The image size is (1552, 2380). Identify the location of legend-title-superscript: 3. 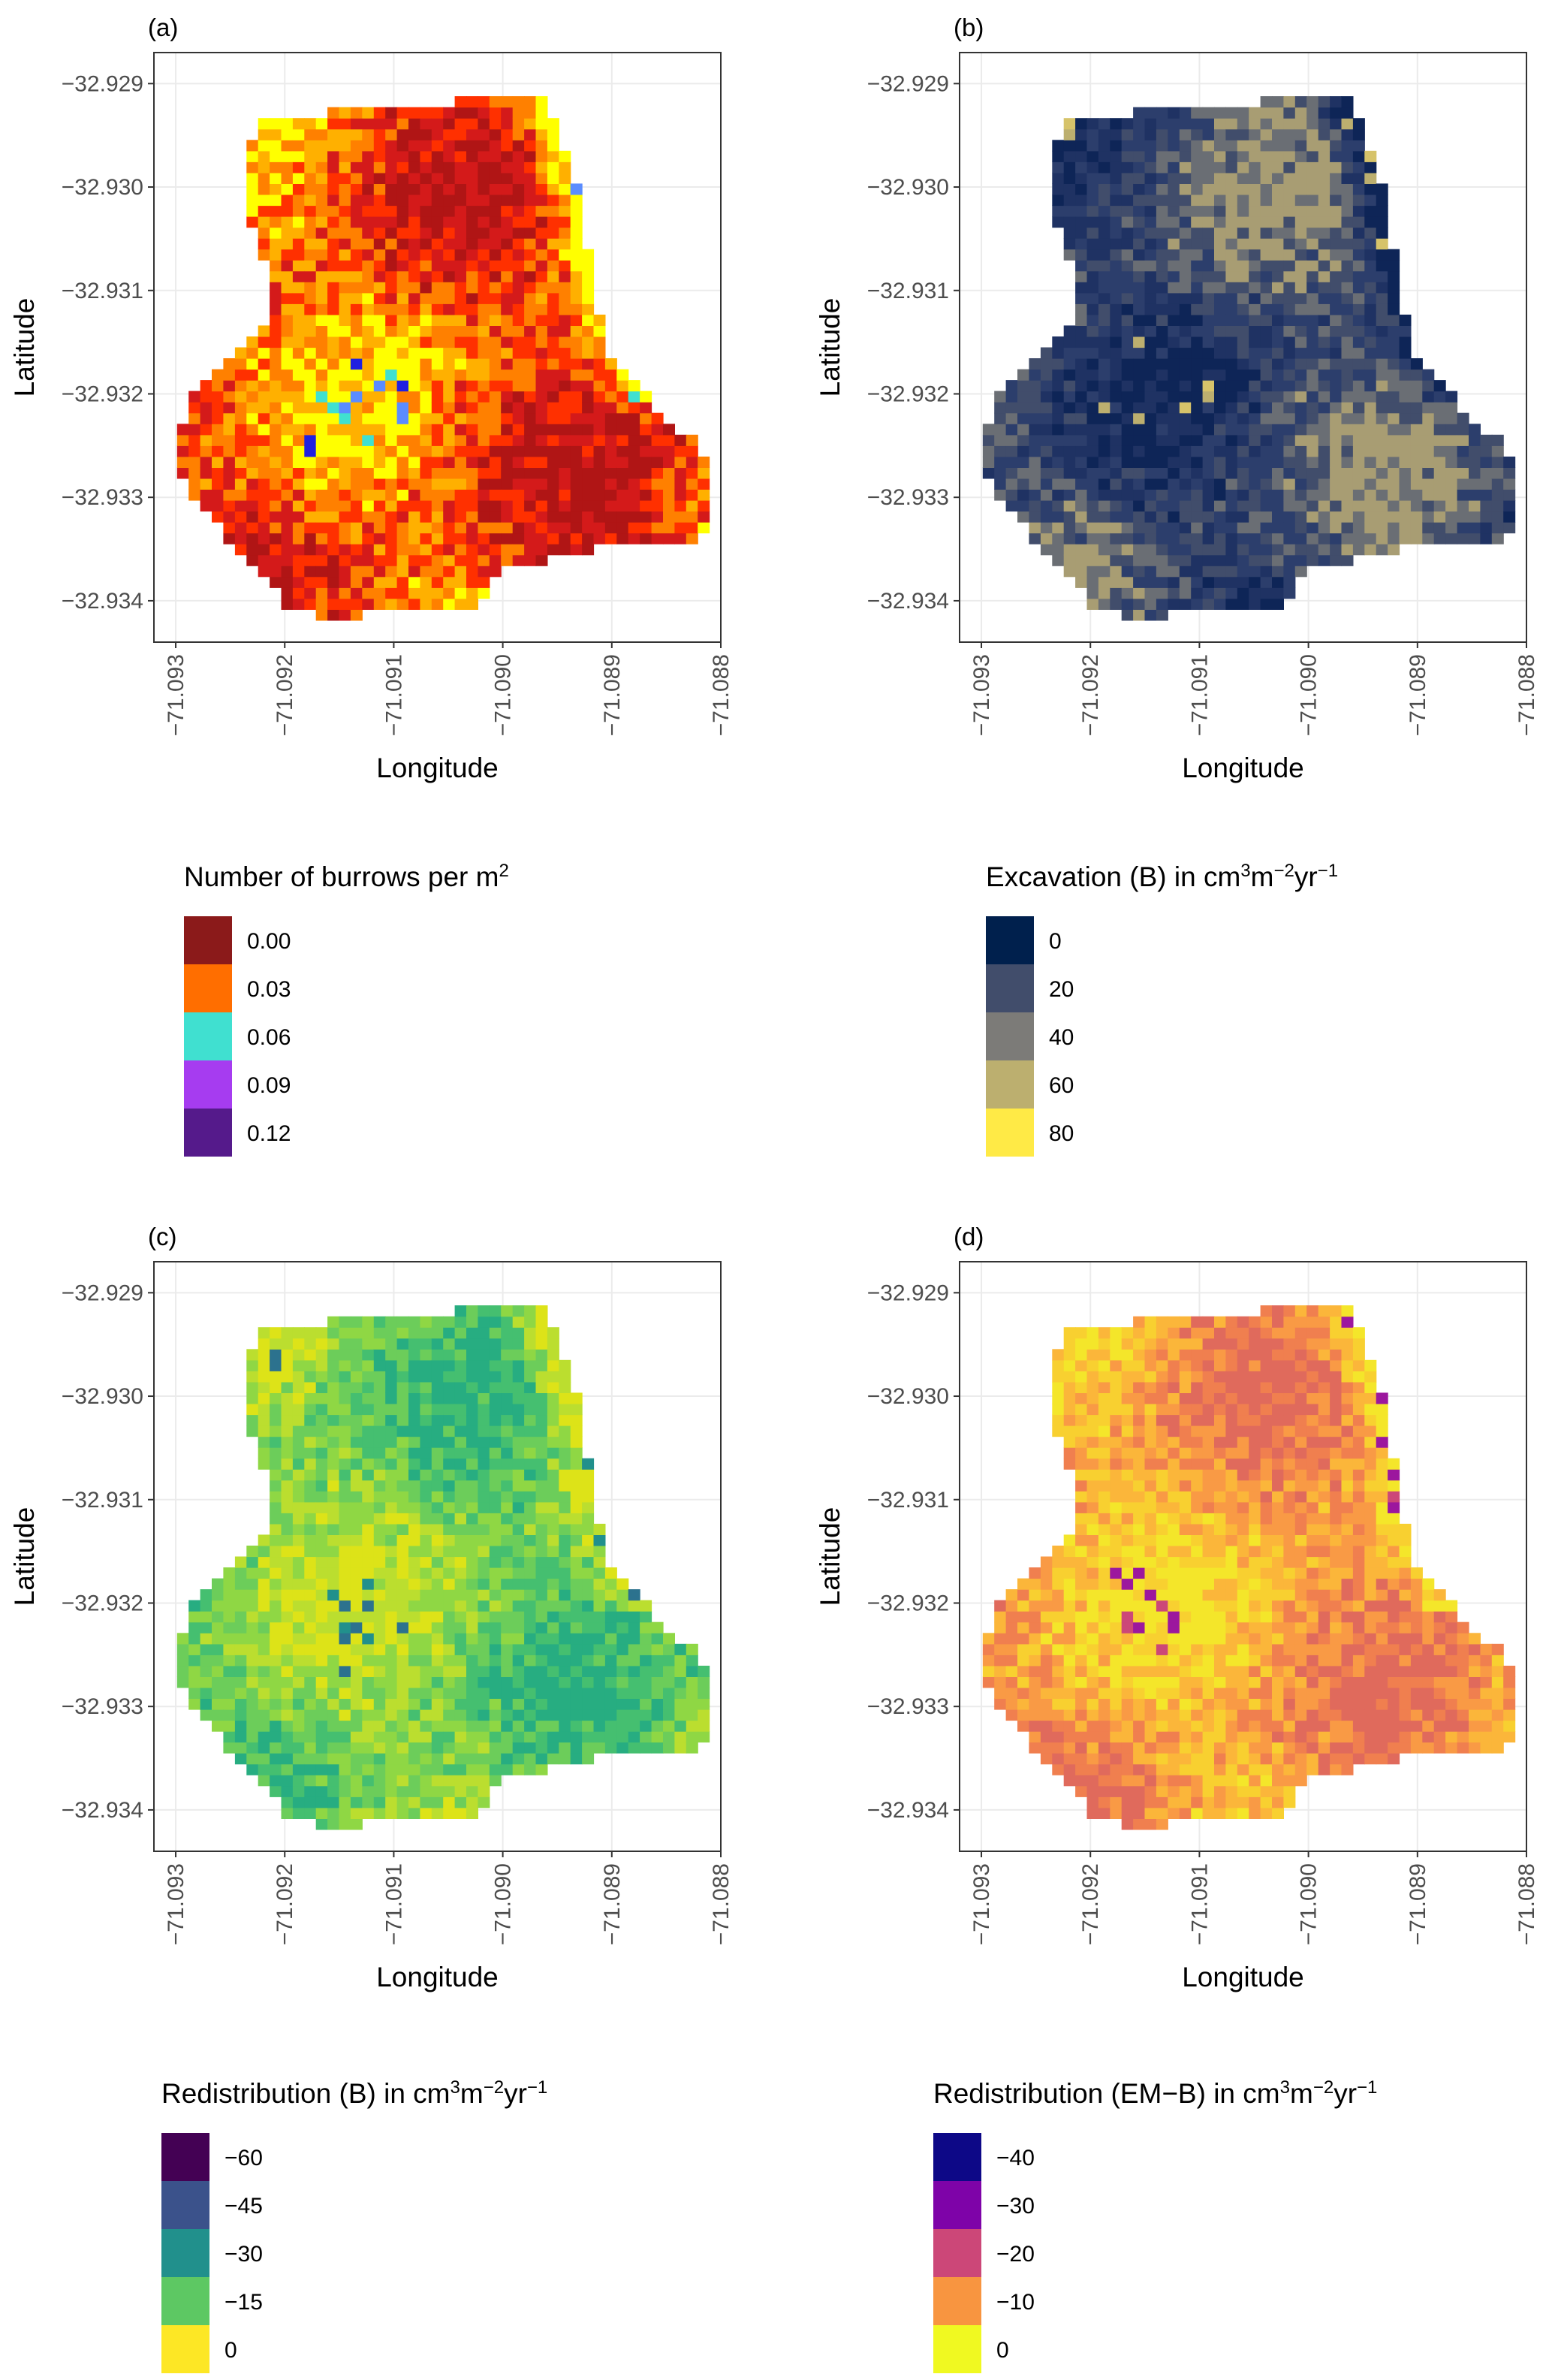
(455, 2087).